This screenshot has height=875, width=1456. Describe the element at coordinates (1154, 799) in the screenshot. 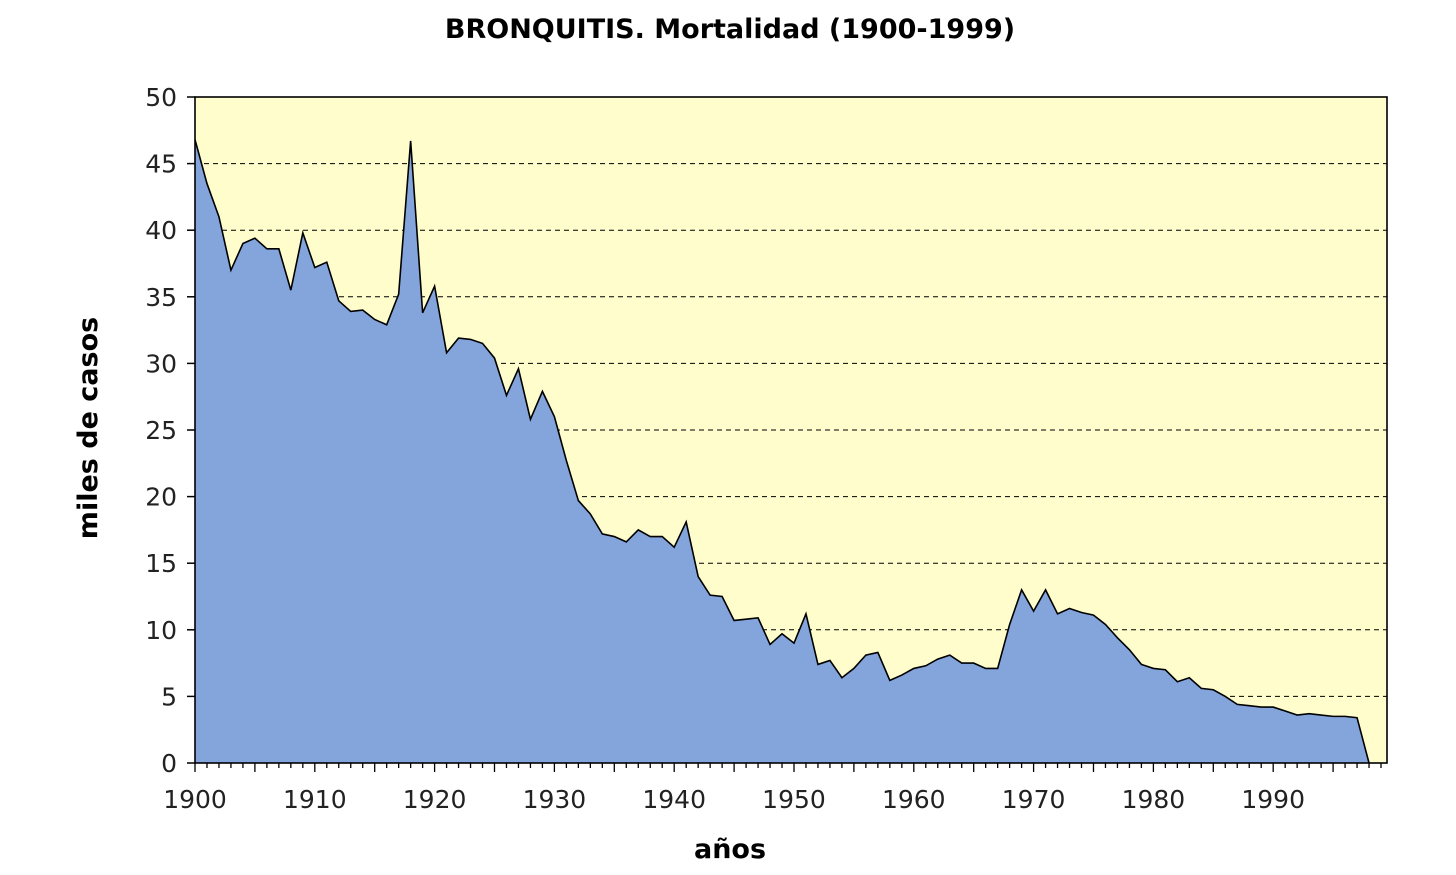

I see `x-tick-label: 1980` at that location.